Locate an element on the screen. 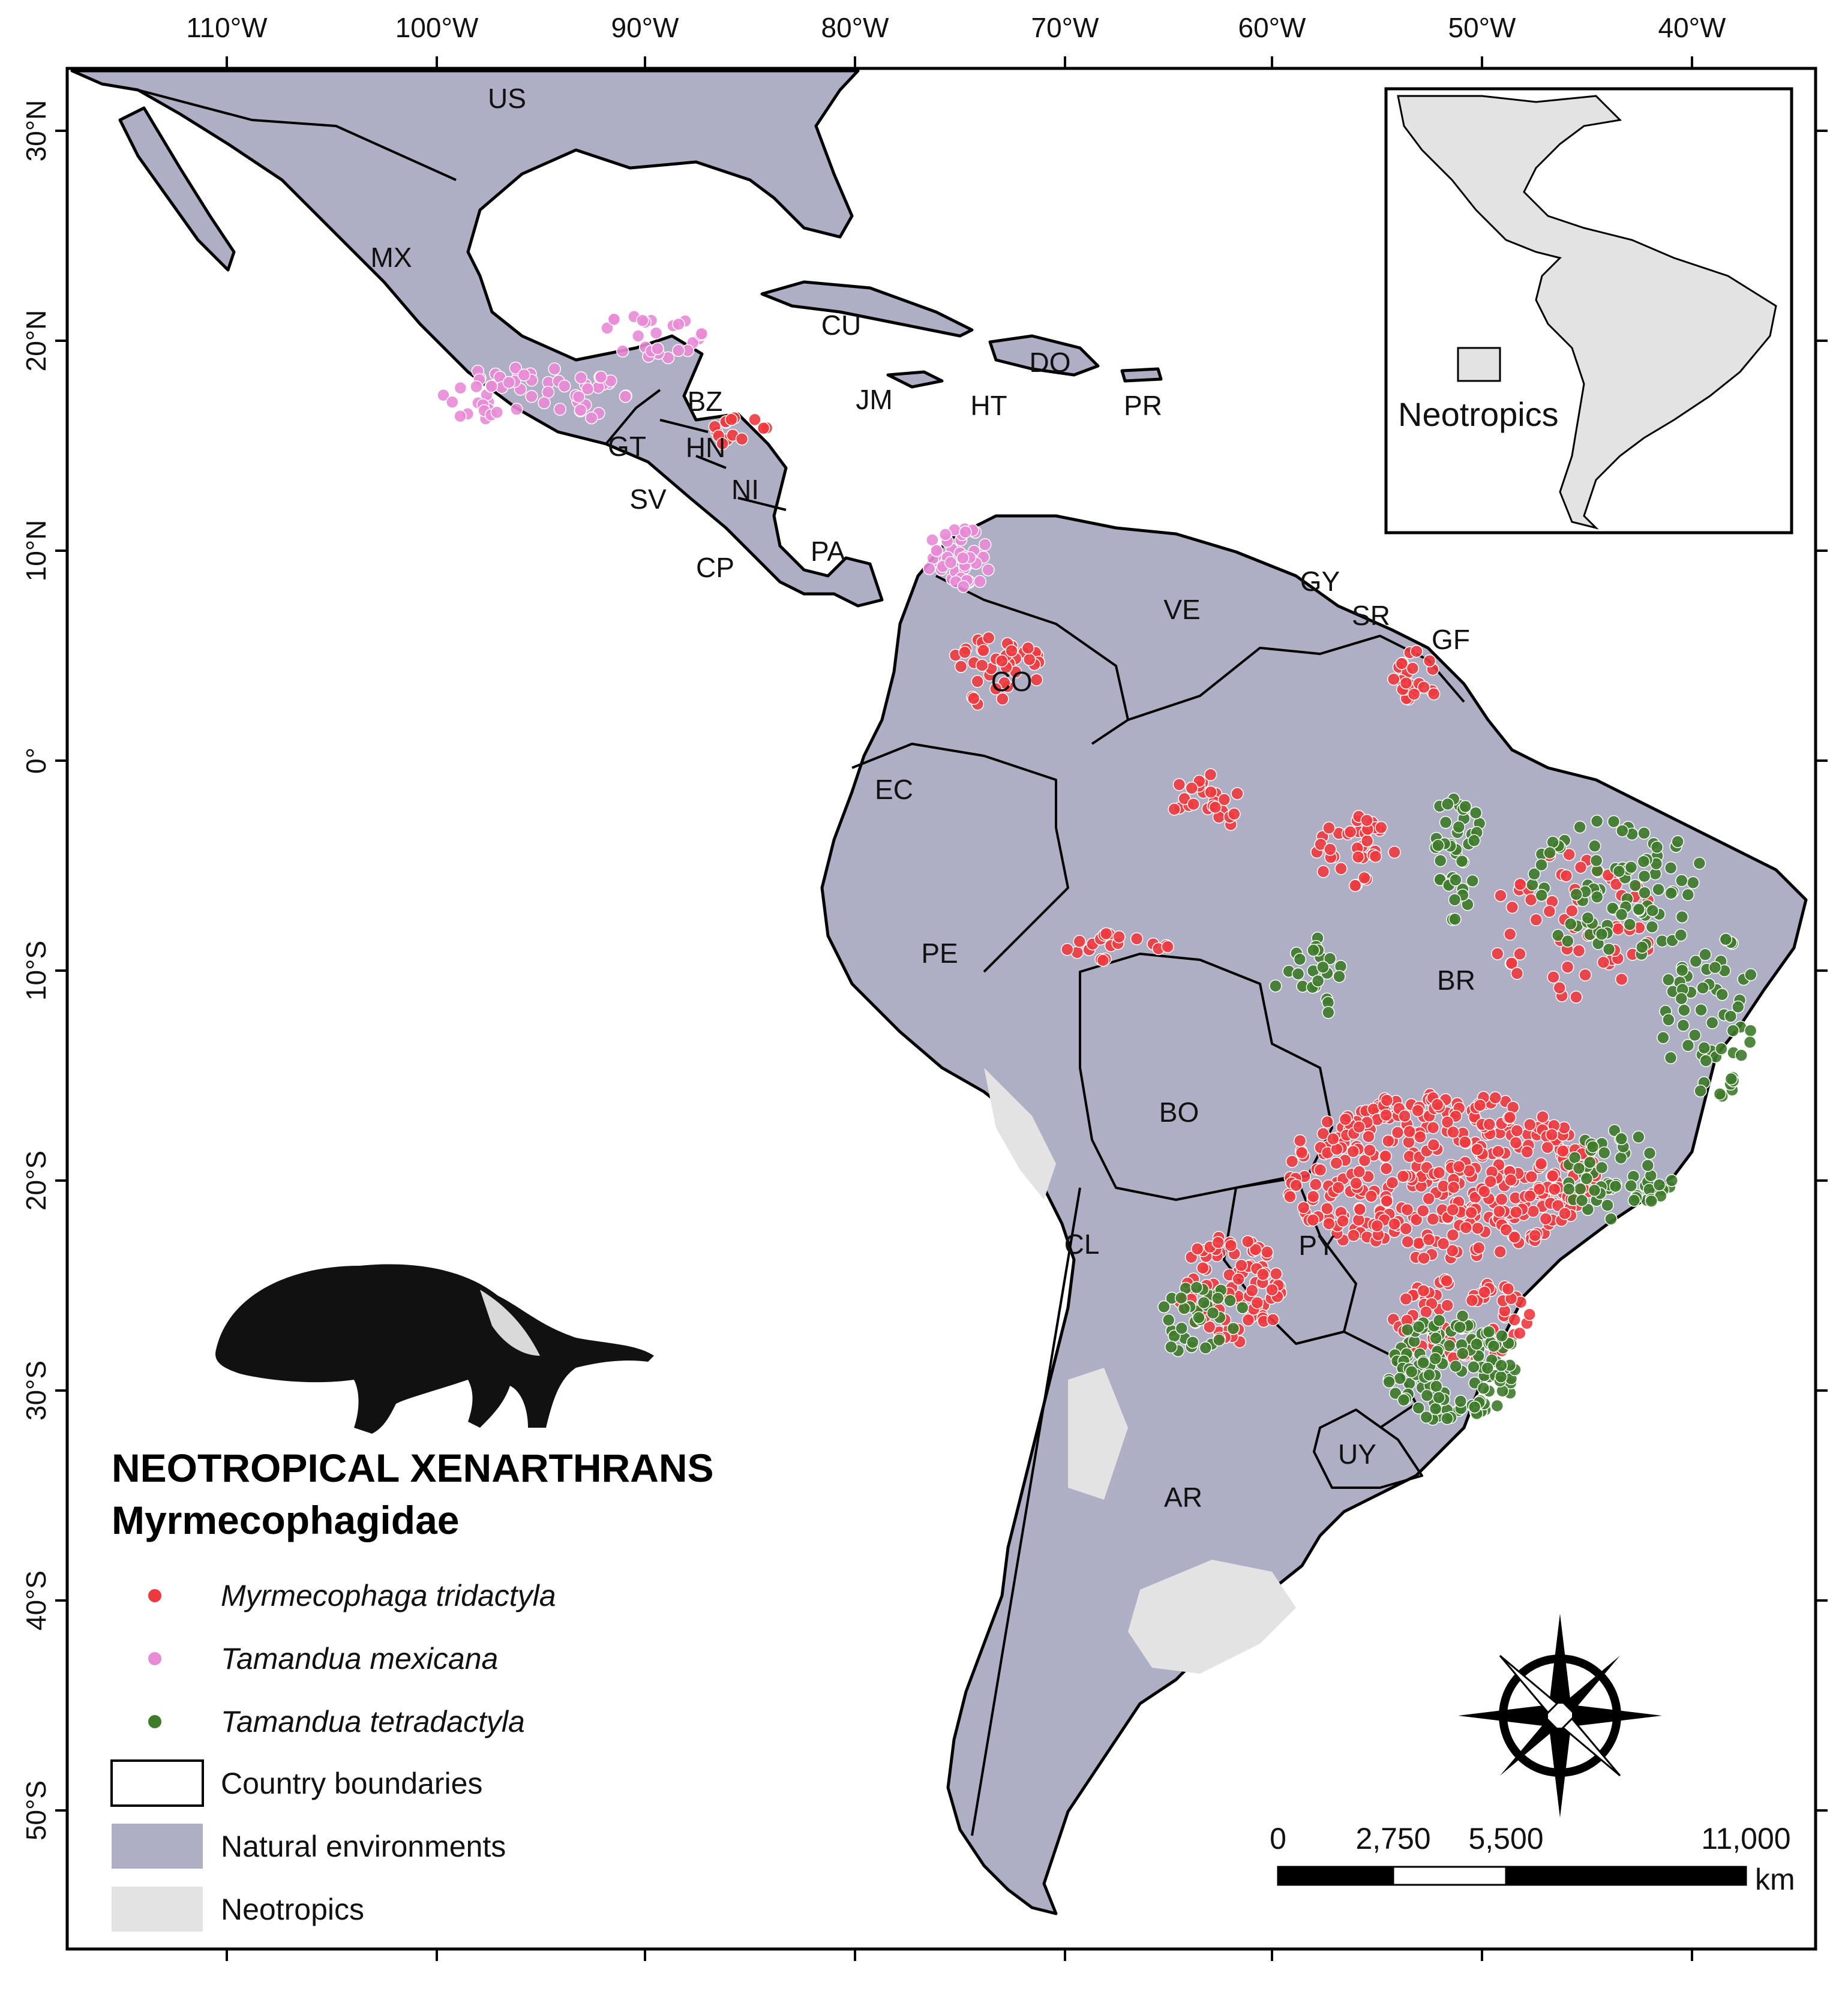 Image resolution: width=1848 pixels, height=2003 pixels. country-label-ar: AR is located at coordinates (1183, 1497).